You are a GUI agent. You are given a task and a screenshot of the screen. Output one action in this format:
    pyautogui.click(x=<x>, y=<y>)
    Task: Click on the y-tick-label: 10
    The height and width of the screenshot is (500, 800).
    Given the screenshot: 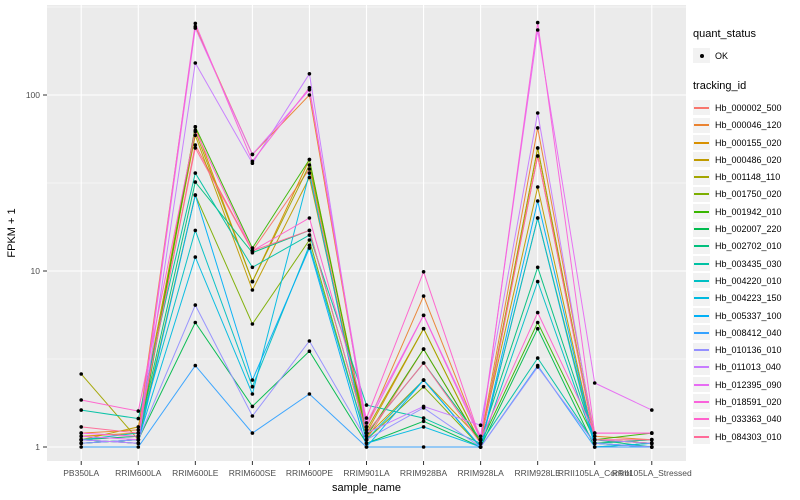 What is the action you would take?
    pyautogui.click(x=36, y=271)
    